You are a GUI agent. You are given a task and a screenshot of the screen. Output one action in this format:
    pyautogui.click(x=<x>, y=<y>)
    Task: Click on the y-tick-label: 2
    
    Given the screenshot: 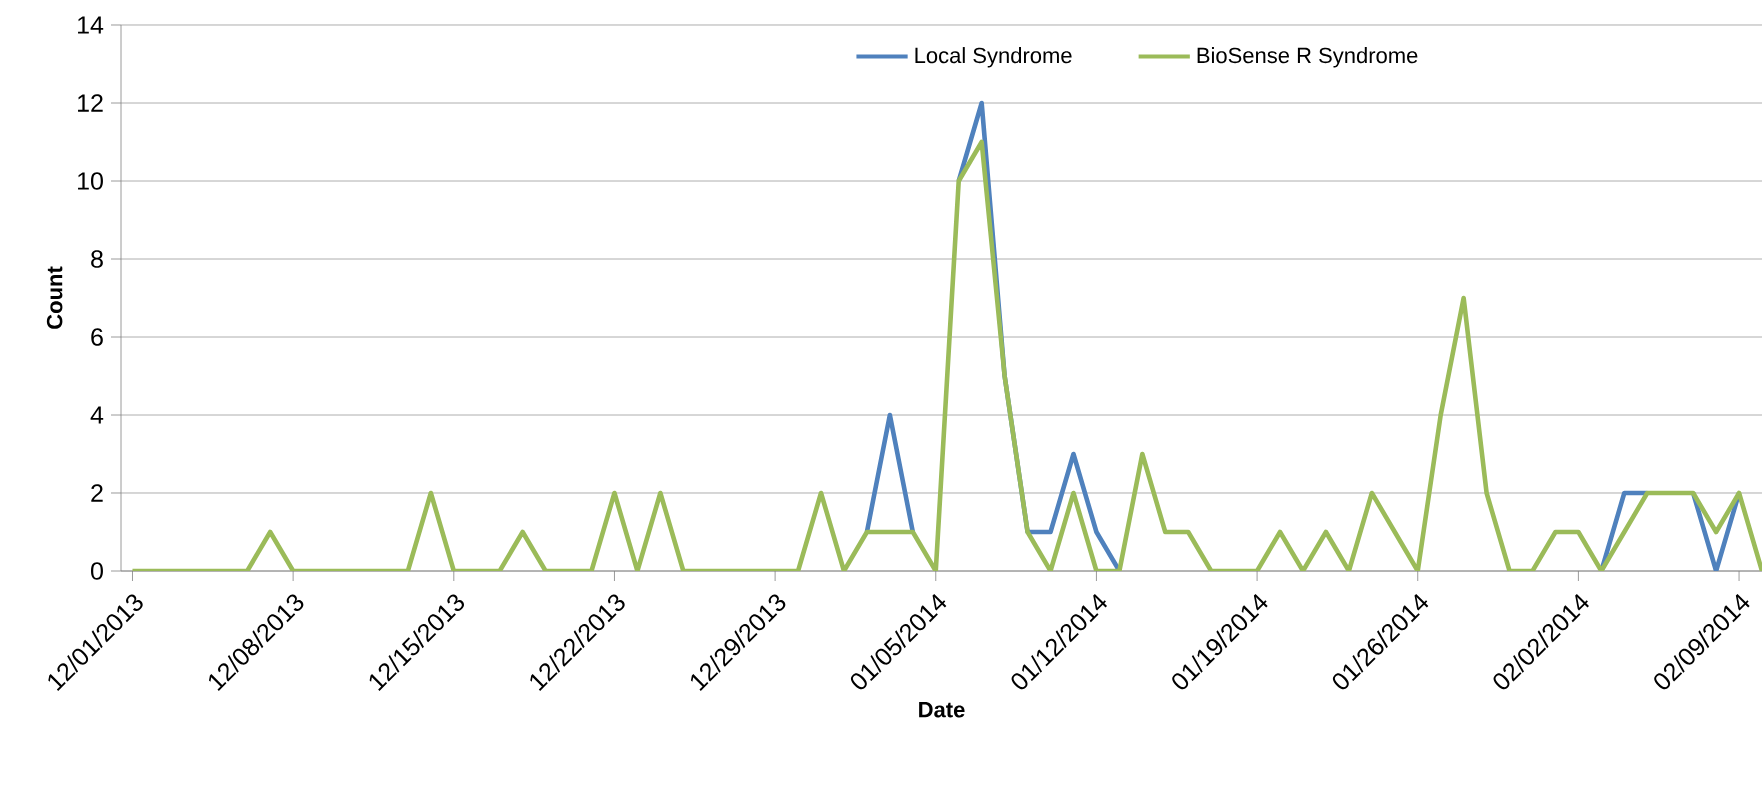 What is the action you would take?
    pyautogui.click(x=97, y=493)
    